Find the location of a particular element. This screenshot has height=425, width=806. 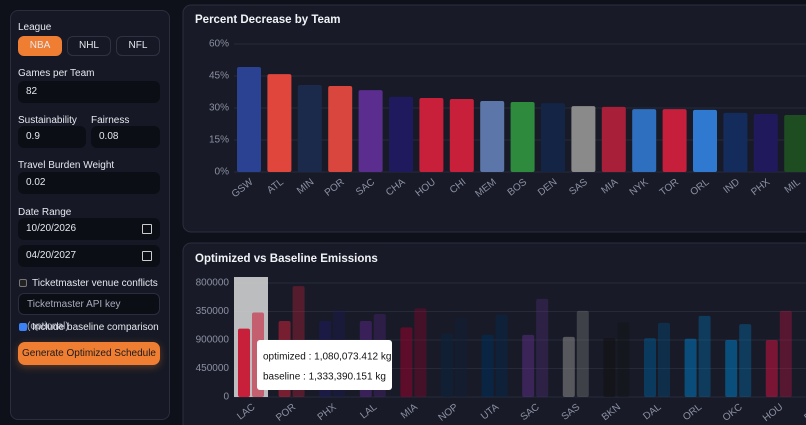

x-tick-label: LAC is located at coordinates (246, 412).